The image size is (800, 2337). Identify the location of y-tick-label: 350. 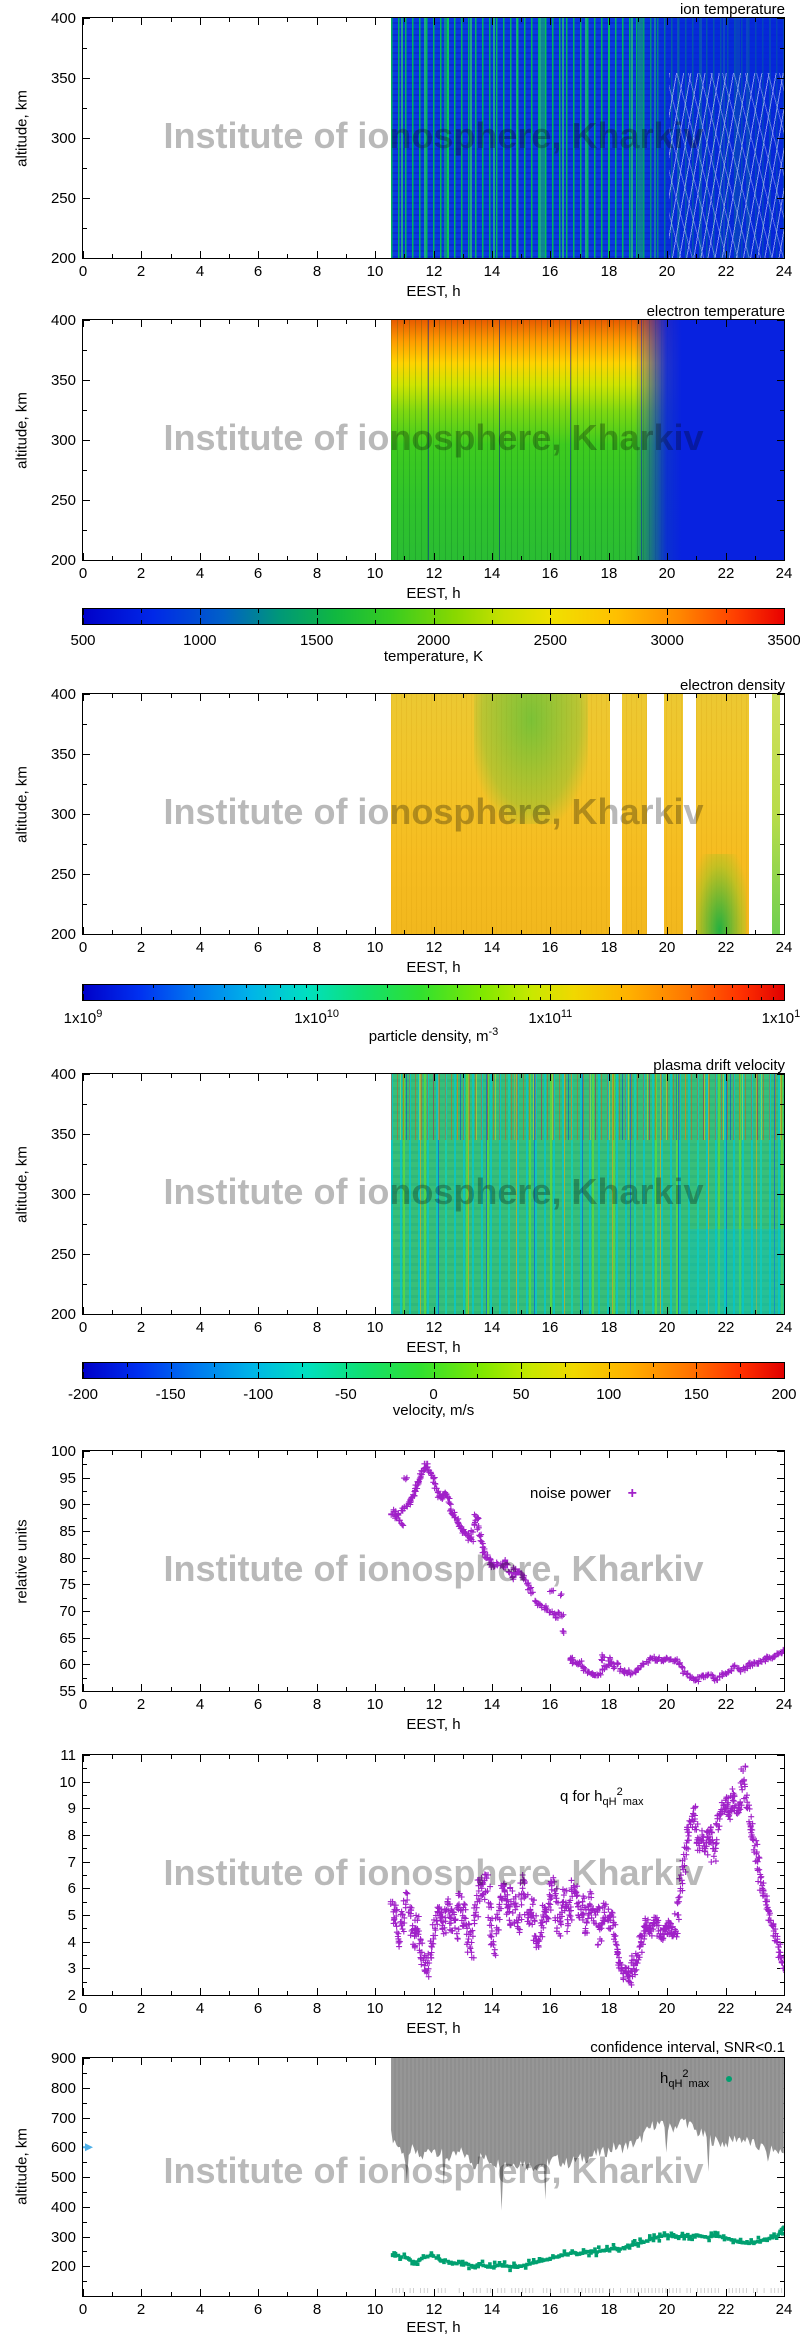
(63, 1134).